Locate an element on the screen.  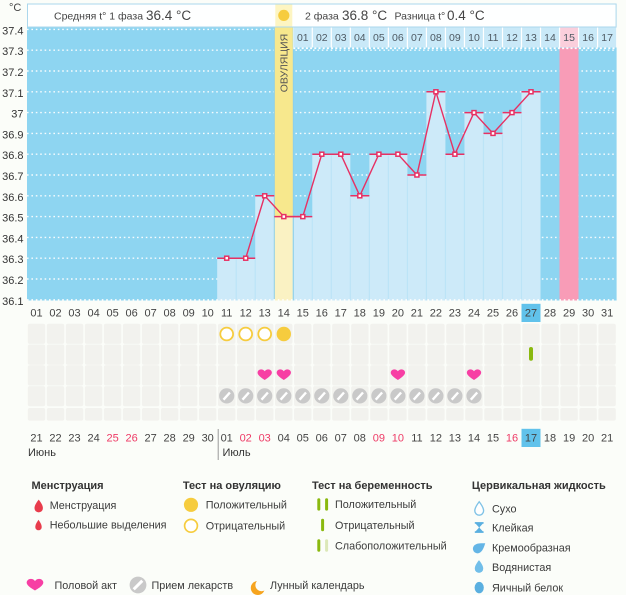
svg-text: 2 фаза is located at coordinates (322, 16).